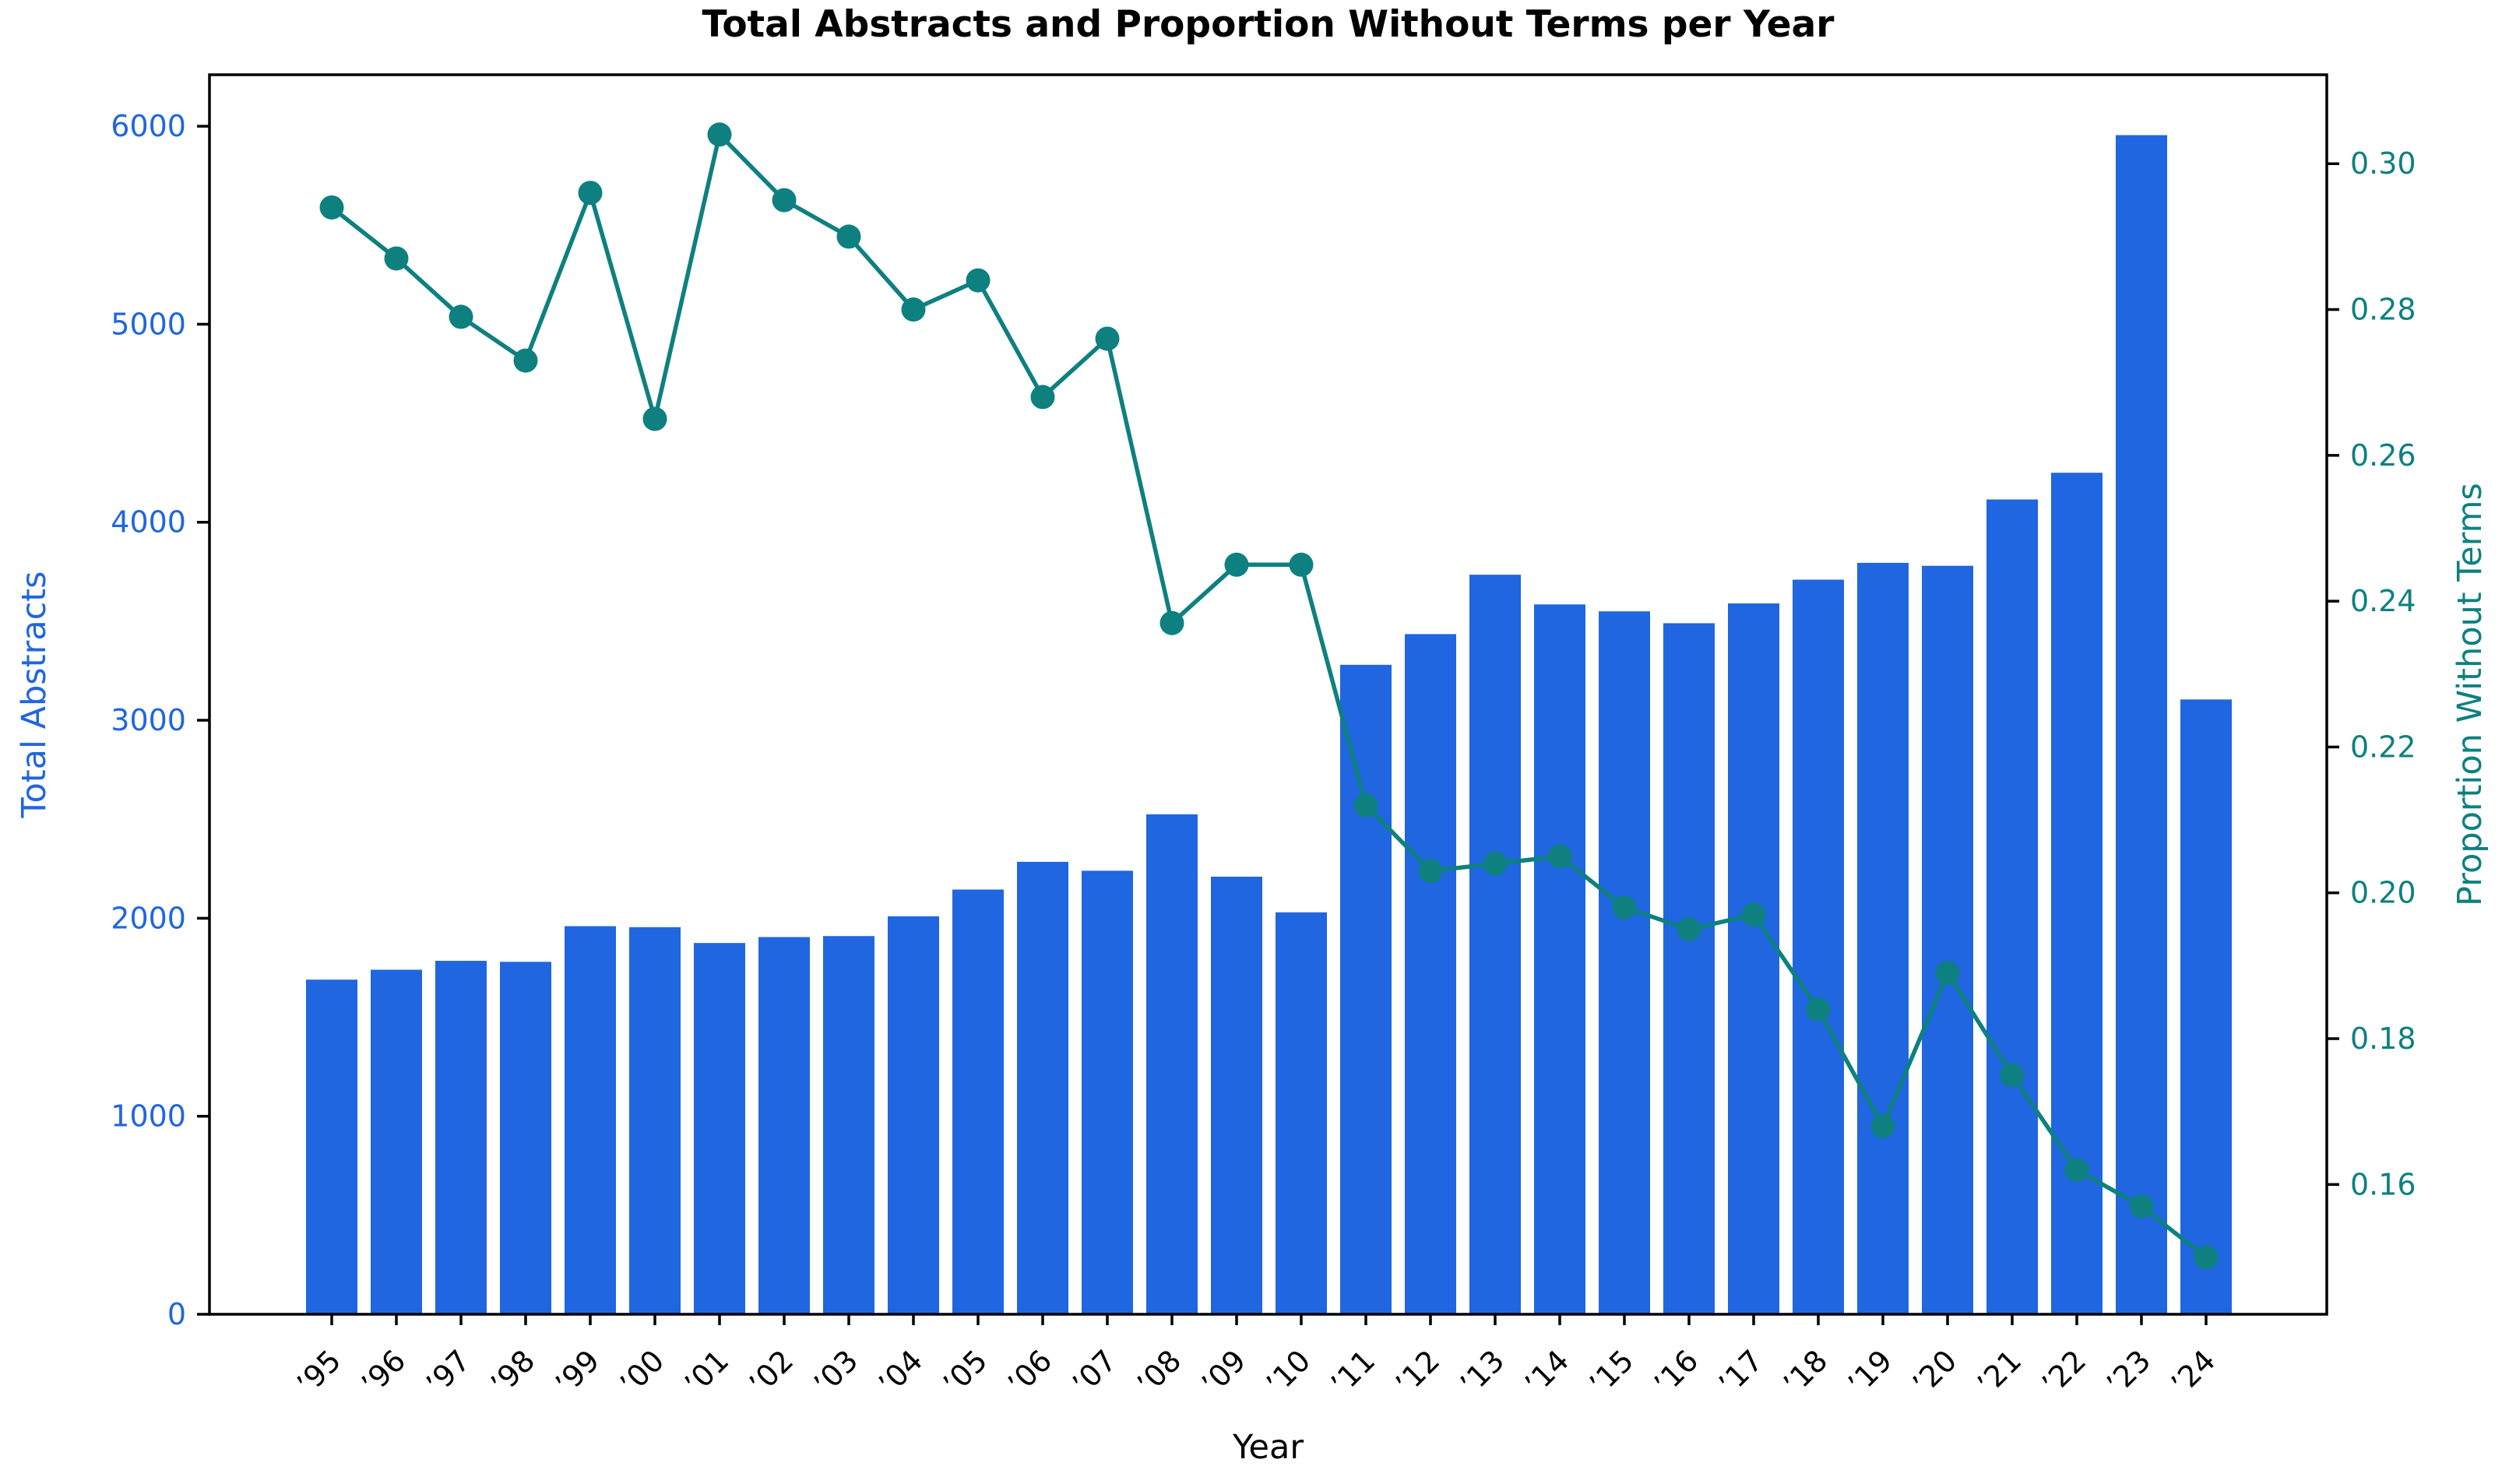 This screenshot has height=1484, width=2516. I want to click on right-tick-label: 0.26, so click(2383, 456).